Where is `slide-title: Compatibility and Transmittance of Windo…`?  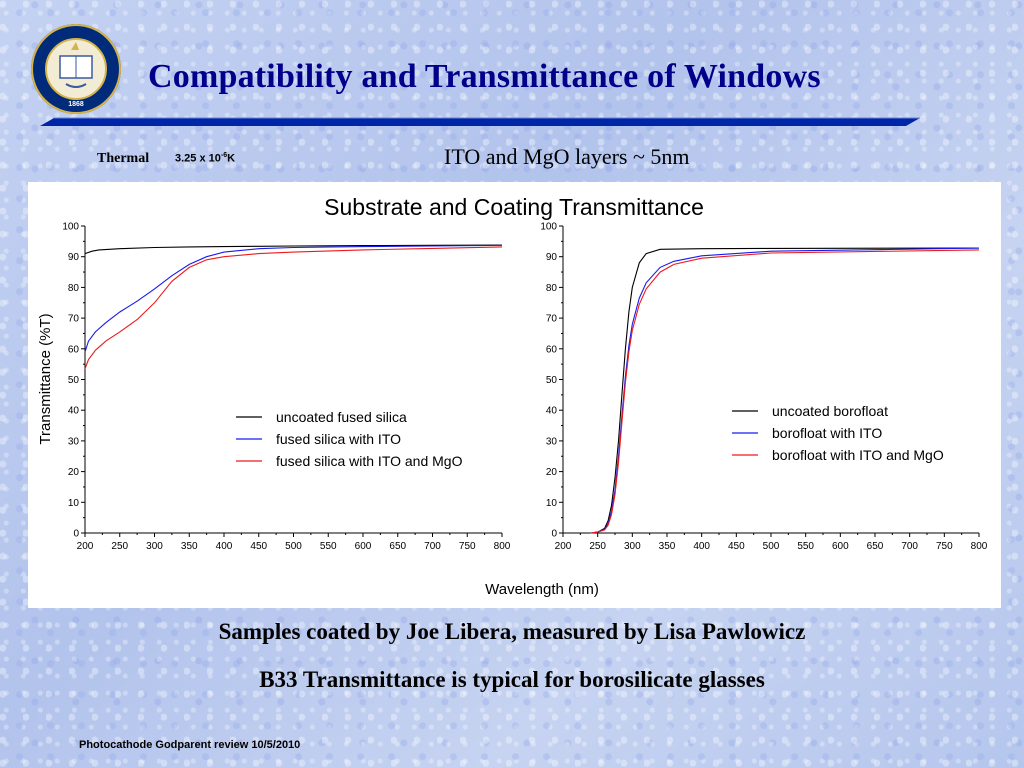 slide-title: Compatibility and Transmittance of Windo… is located at coordinates (484, 76).